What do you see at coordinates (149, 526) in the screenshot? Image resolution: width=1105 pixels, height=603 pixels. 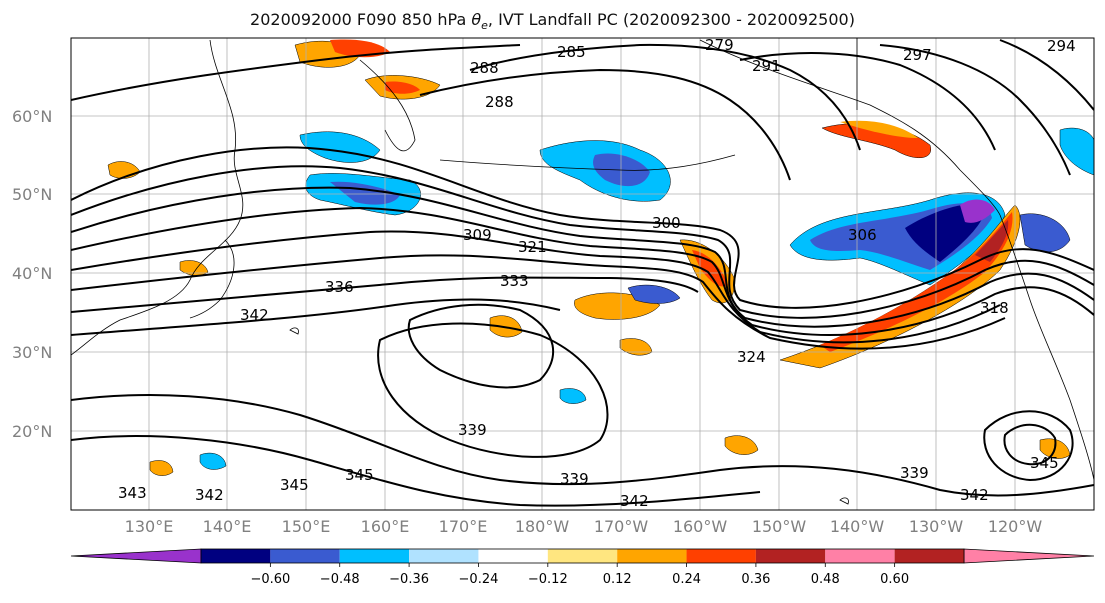 I see `longitude-label: 130°E` at bounding box center [149, 526].